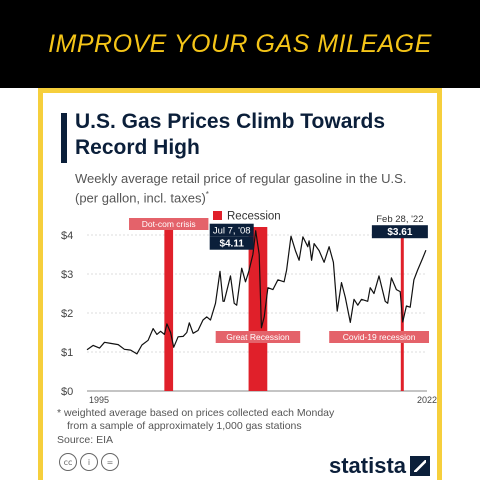 The image size is (480, 480). I want to click on legend-swatch-recession, so click(217, 215).